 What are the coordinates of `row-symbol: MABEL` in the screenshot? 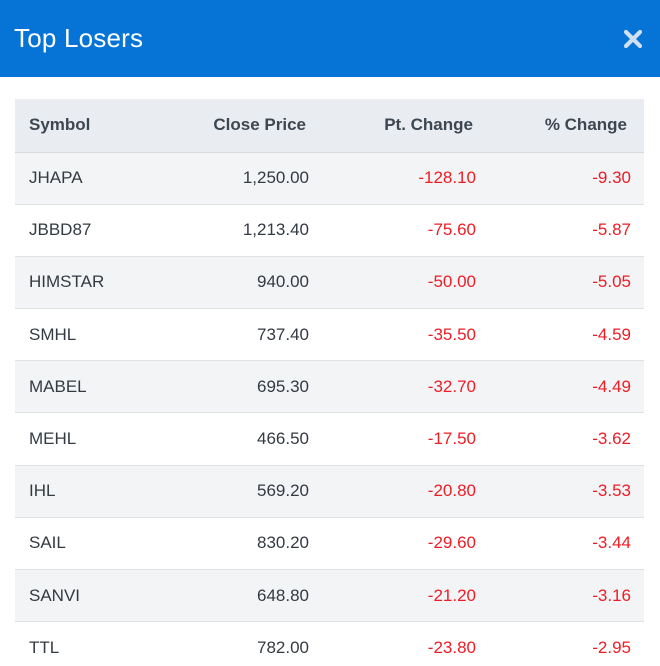 It's located at (90, 387).